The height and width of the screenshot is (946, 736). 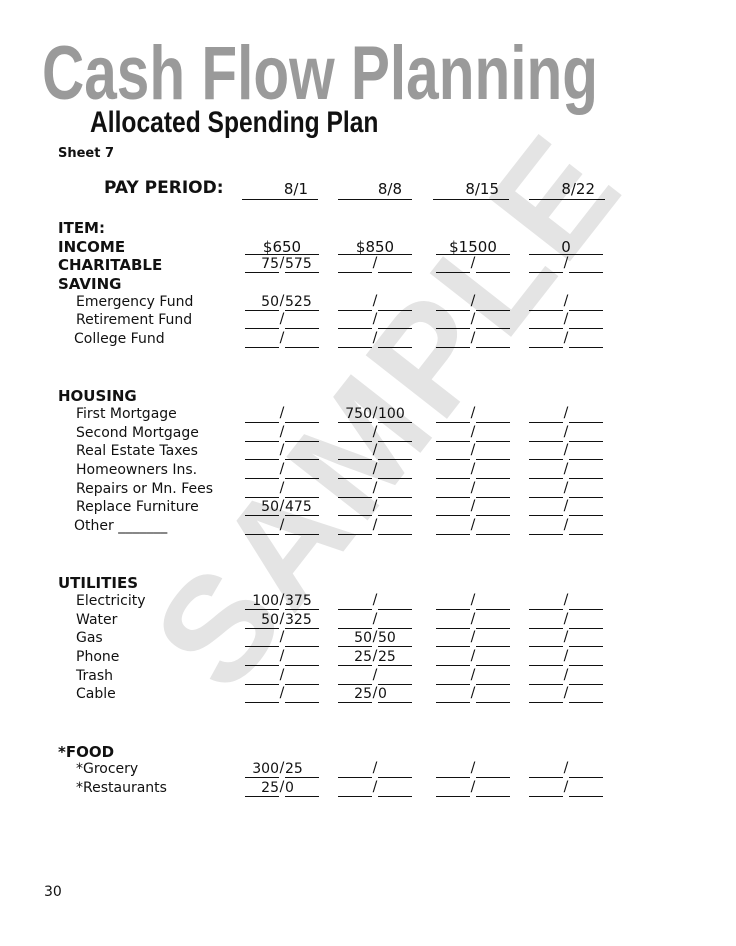 What do you see at coordinates (567, 190) in the screenshot?
I see `pay-period-date: 8/22` at bounding box center [567, 190].